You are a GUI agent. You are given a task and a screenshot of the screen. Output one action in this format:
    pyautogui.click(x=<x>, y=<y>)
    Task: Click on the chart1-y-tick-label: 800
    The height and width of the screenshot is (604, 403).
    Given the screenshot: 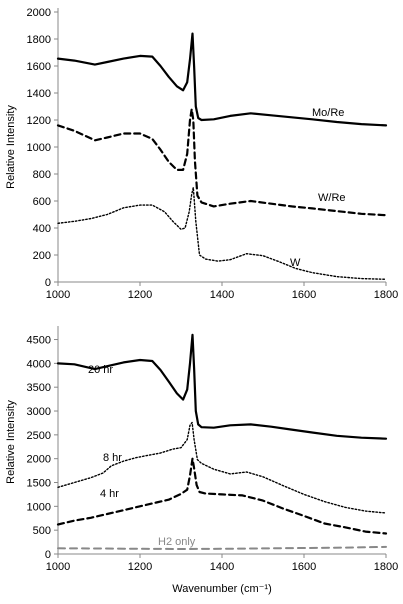 What is the action you would take?
    pyautogui.click(x=42, y=175)
    